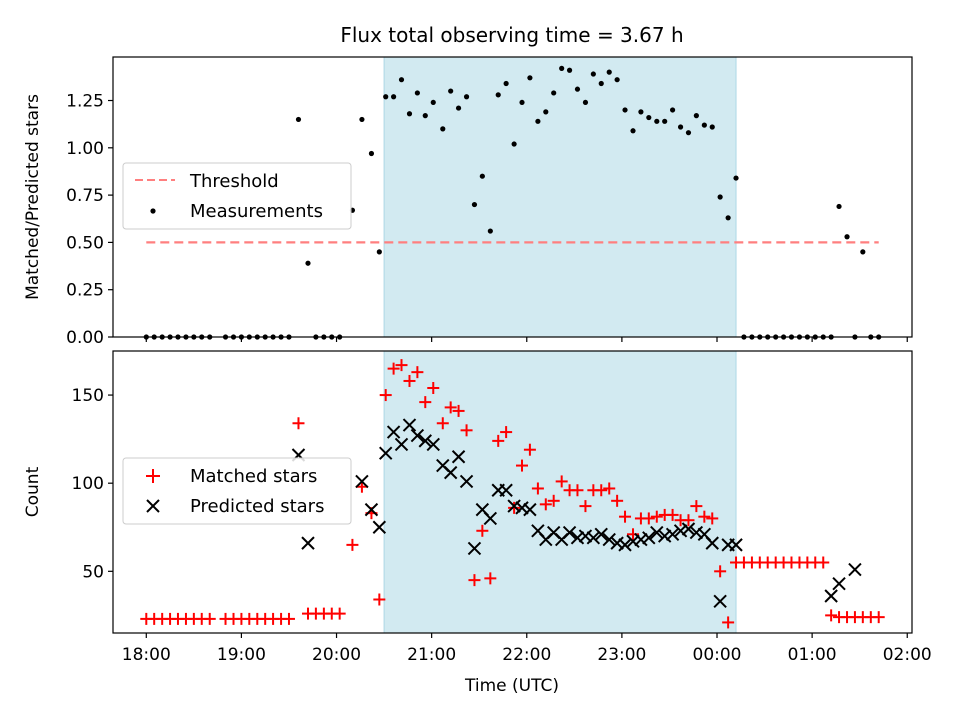  Describe the element at coordinates (88, 484) in the screenshot. I see `y-tick-label: 100` at that location.